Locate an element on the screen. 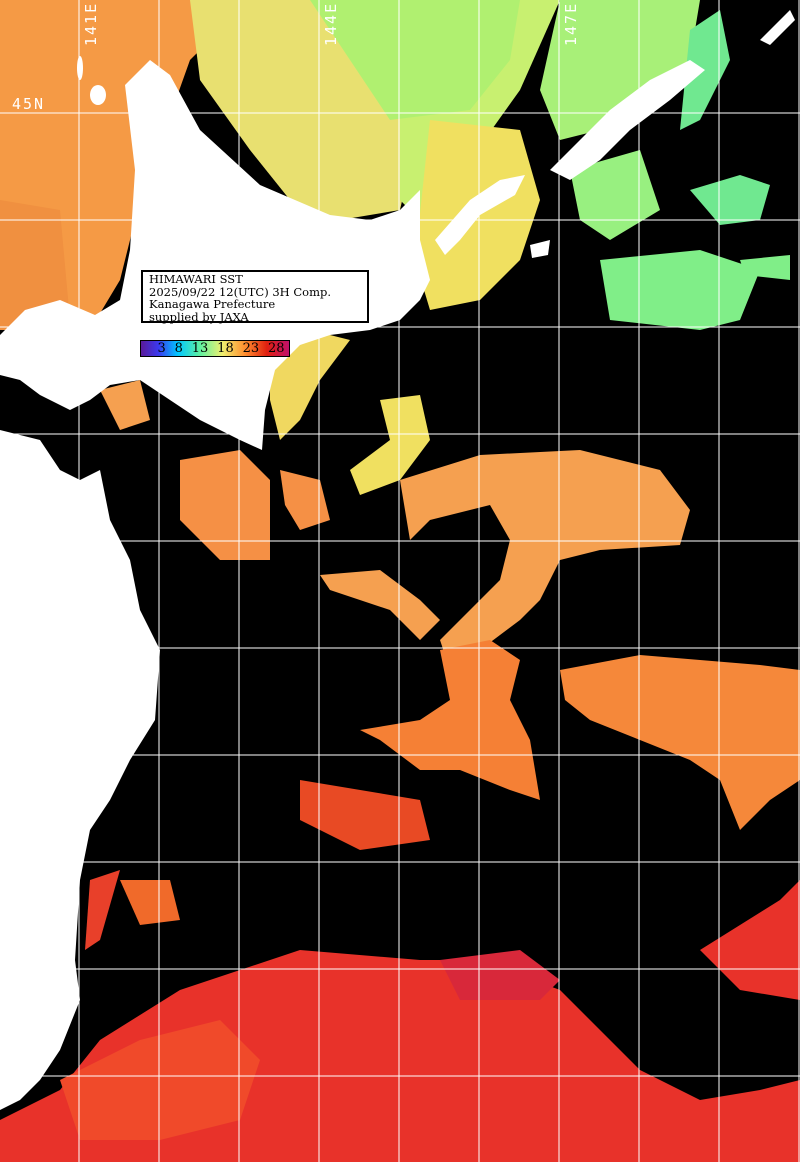 The height and width of the screenshot is (1162, 800). colorbar-tick: 28 is located at coordinates (276, 348).